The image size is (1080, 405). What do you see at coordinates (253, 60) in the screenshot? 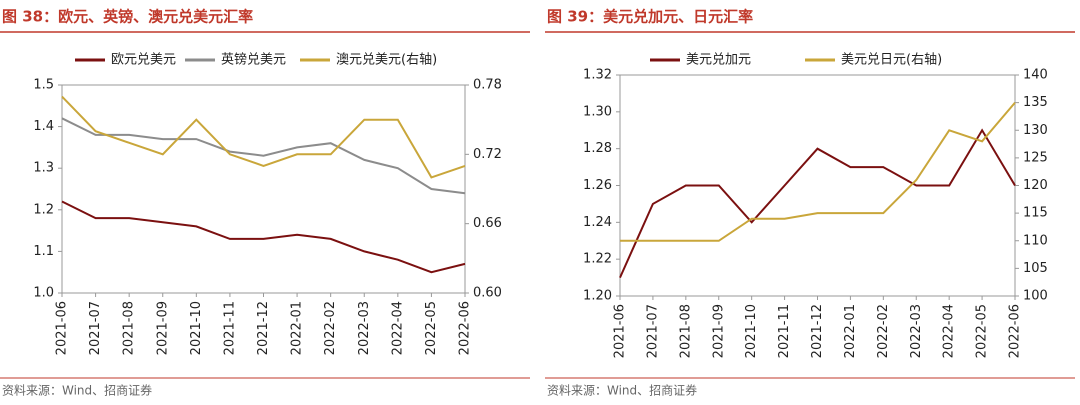
I see `legend-label: 英镑兑美元` at bounding box center [253, 60].